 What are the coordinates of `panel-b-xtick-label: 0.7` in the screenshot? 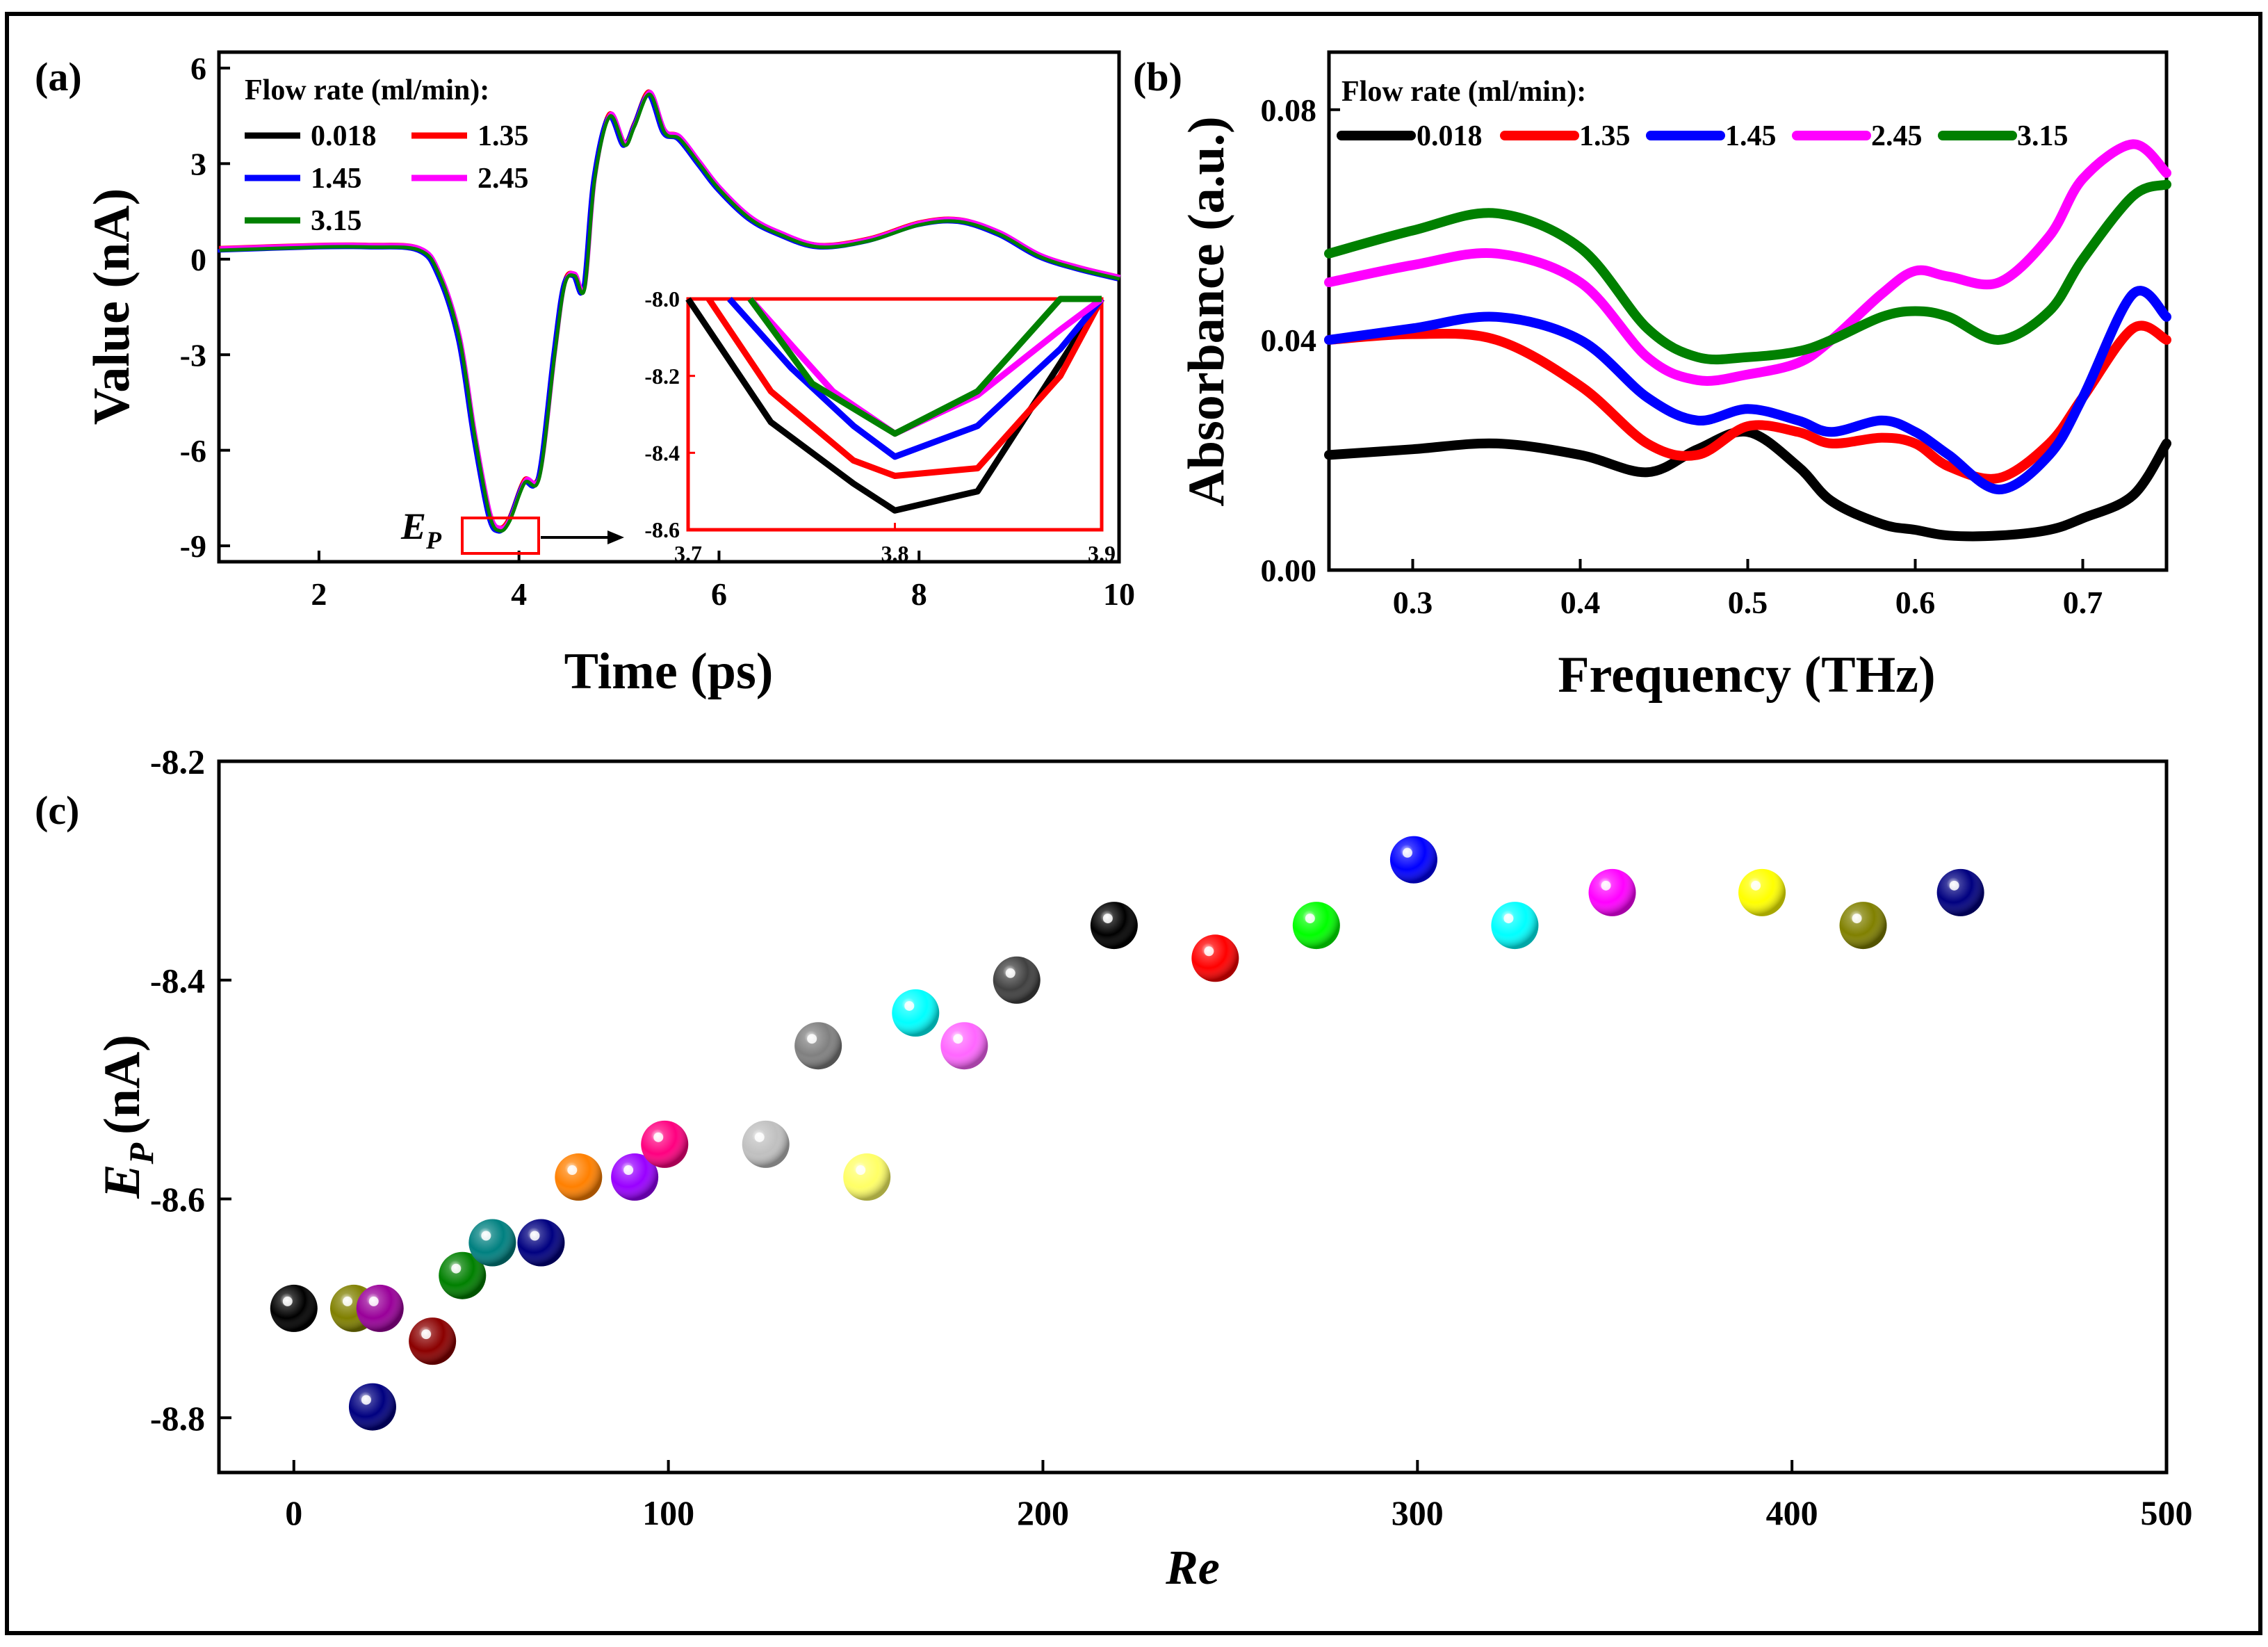 It's located at (2083, 602).